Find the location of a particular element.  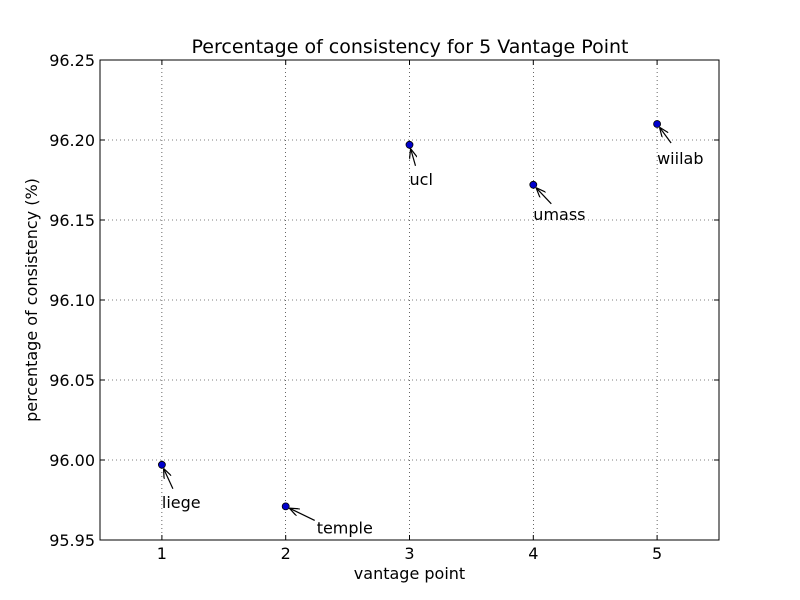

x-tick-label: 2 is located at coordinates (286, 553).